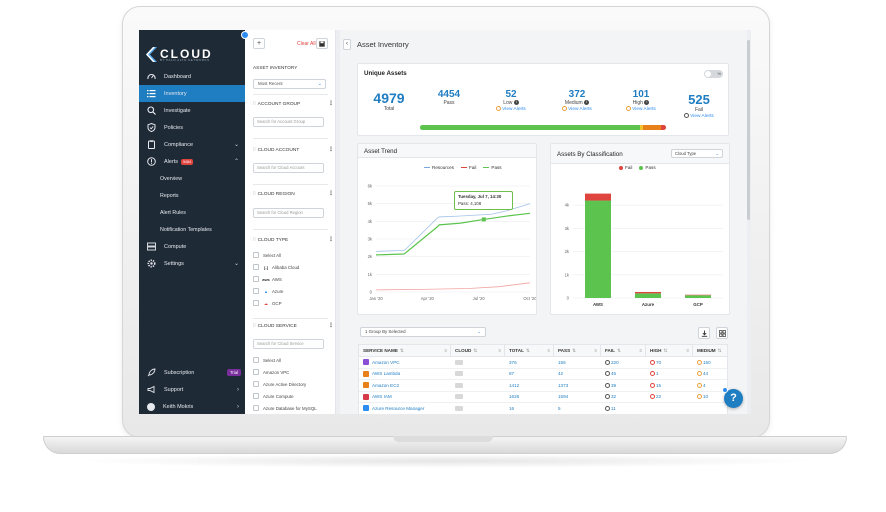 The width and height of the screenshot is (886, 512). I want to click on cloud-service-azure-compute: Azure Compute, so click(273, 396).